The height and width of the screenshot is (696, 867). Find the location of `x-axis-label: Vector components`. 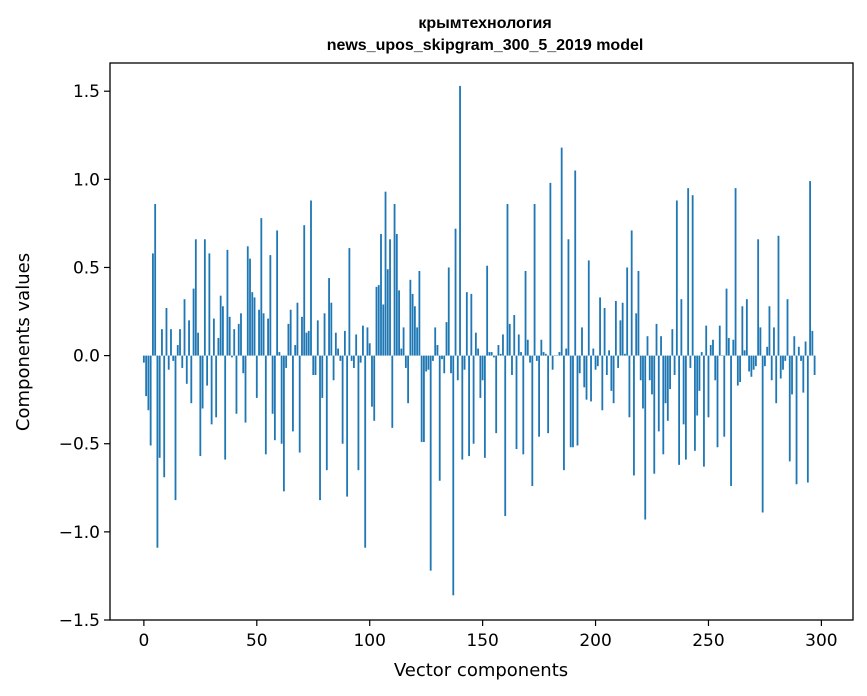

x-axis-label: Vector components is located at coordinates (481, 670).